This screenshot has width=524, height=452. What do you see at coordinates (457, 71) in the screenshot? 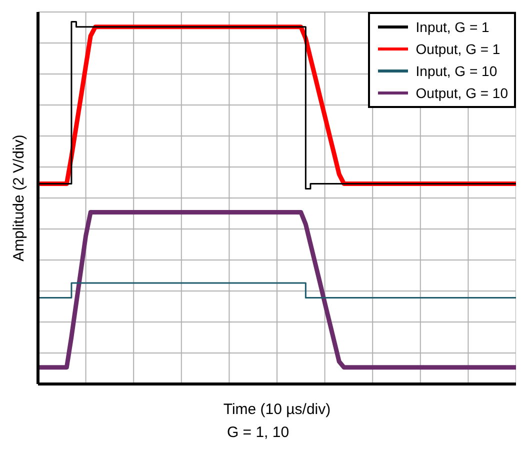
I see `legend-label: Input, G = 10` at bounding box center [457, 71].